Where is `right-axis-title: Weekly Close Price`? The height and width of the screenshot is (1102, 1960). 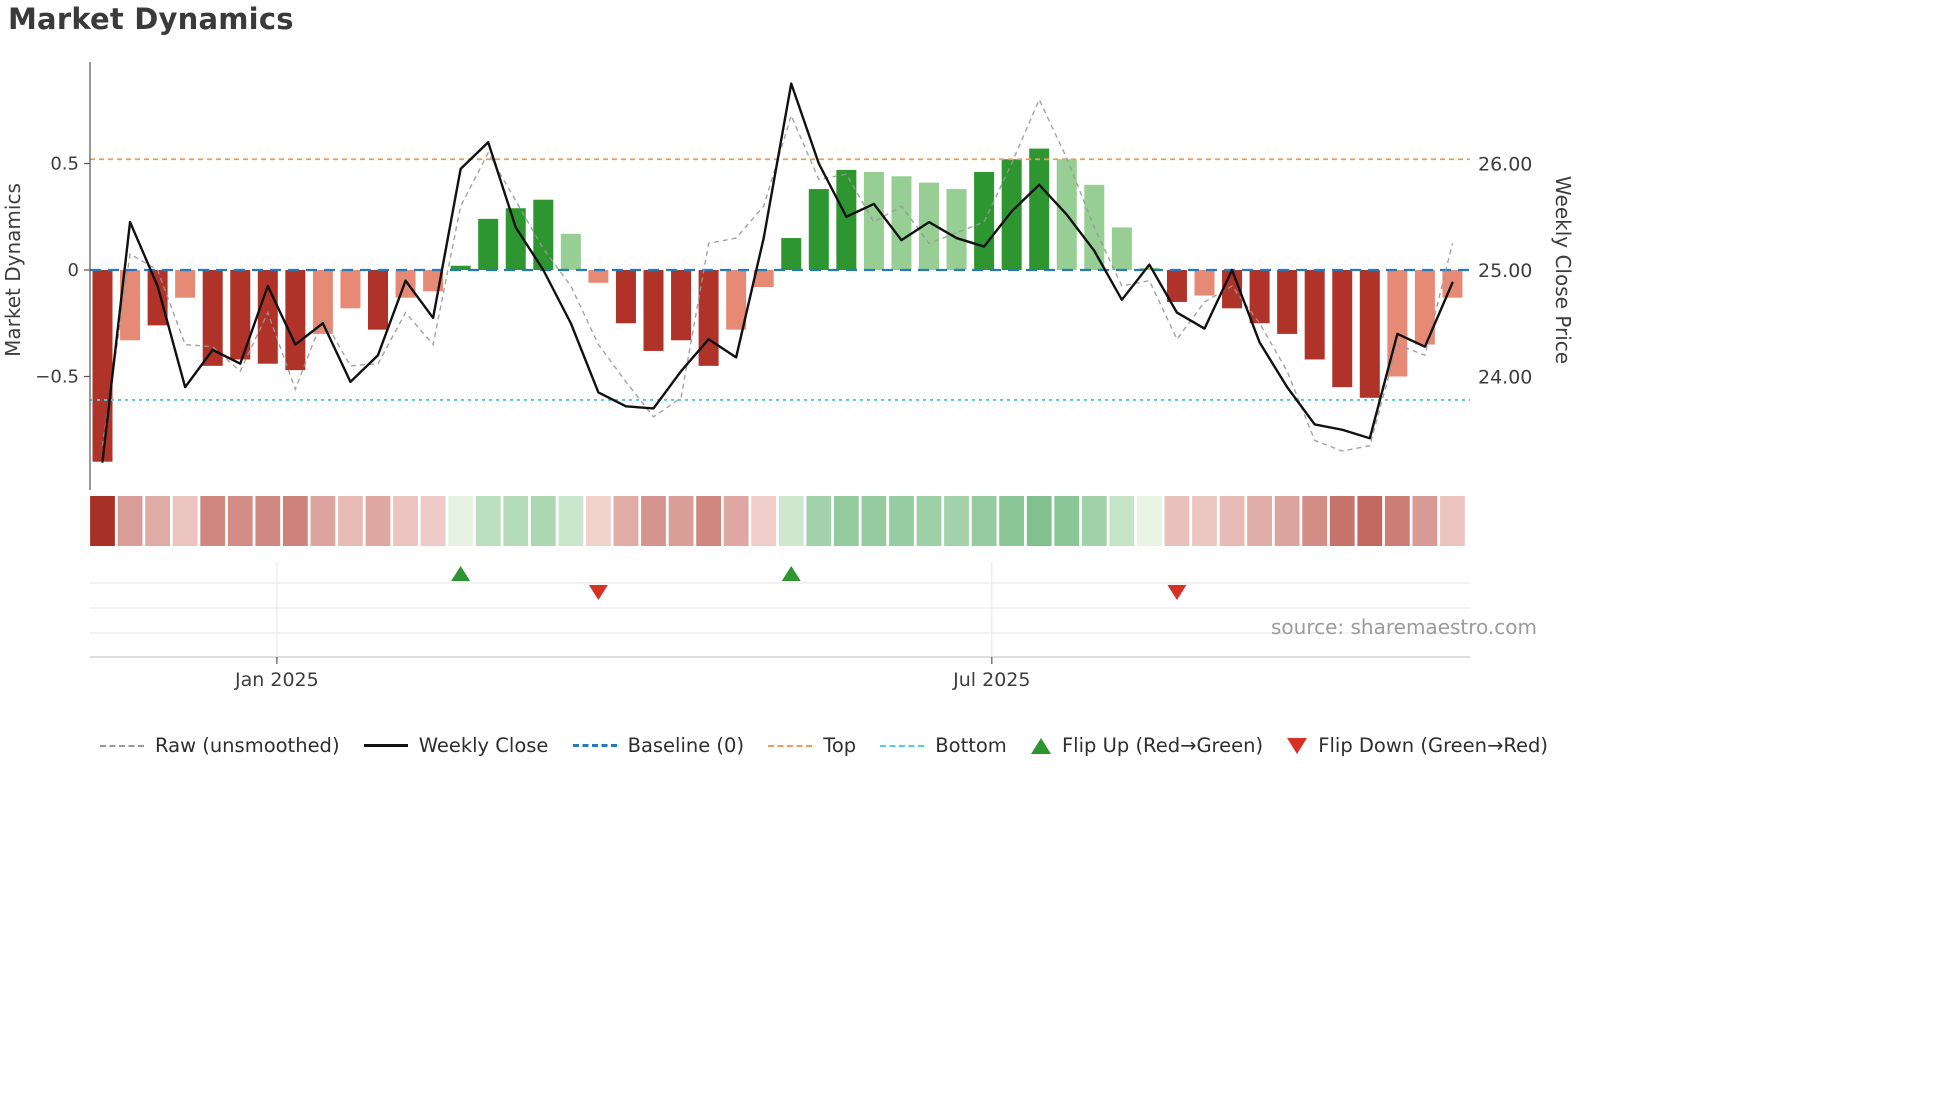
right-axis-title: Weekly Close Price is located at coordinates (1563, 270).